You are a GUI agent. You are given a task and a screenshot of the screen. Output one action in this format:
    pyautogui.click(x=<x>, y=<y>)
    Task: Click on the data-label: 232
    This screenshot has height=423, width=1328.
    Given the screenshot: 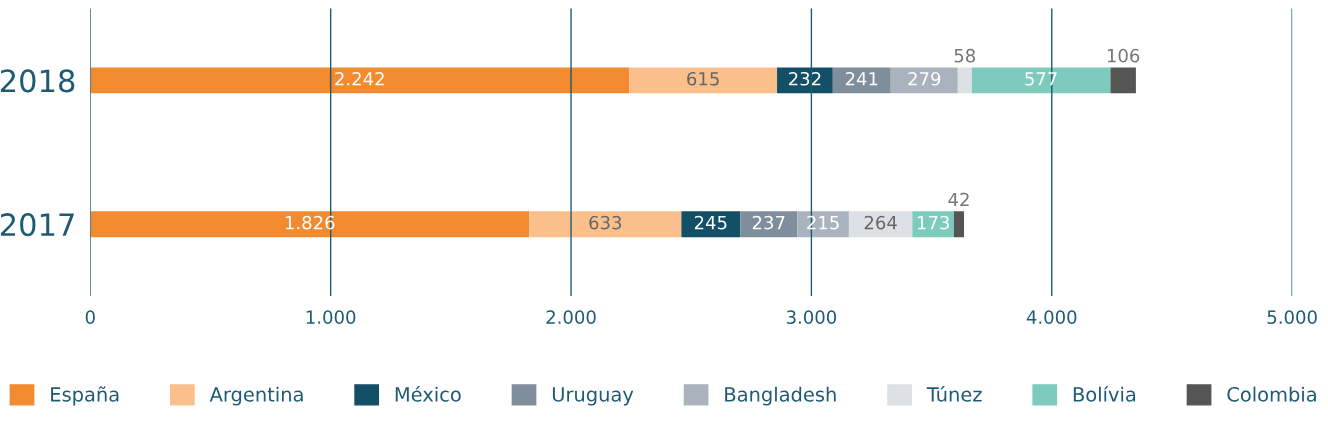 What is the action you would take?
    pyautogui.click(x=805, y=78)
    